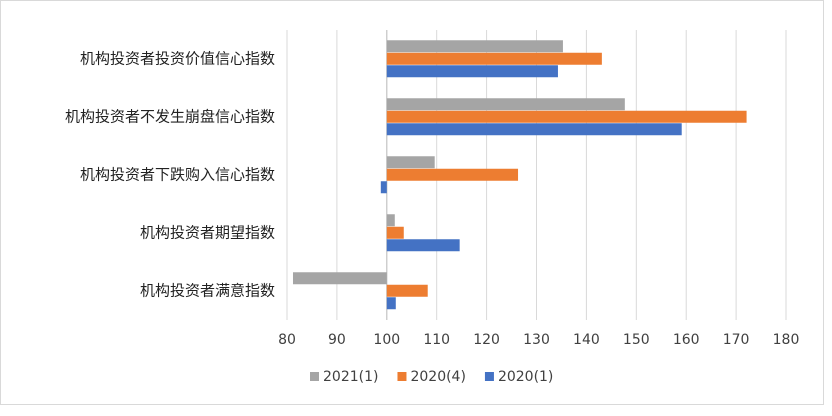 The width and height of the screenshot is (832, 416). Describe the element at coordinates (436, 340) in the screenshot. I see `x-tick-label: 110` at that location.